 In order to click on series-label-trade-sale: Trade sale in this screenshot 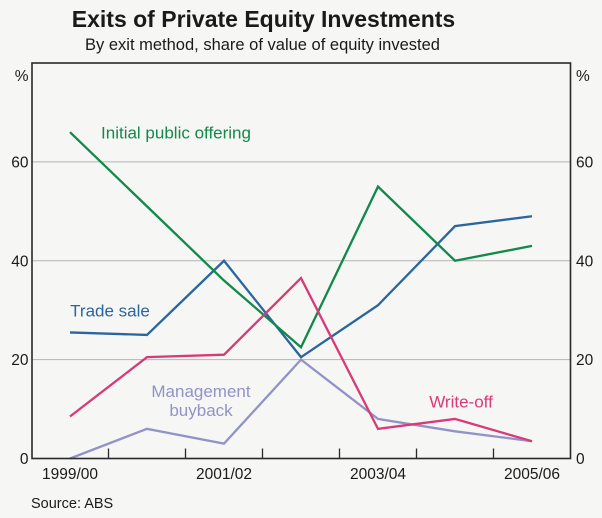, I will do `click(110, 311)`.